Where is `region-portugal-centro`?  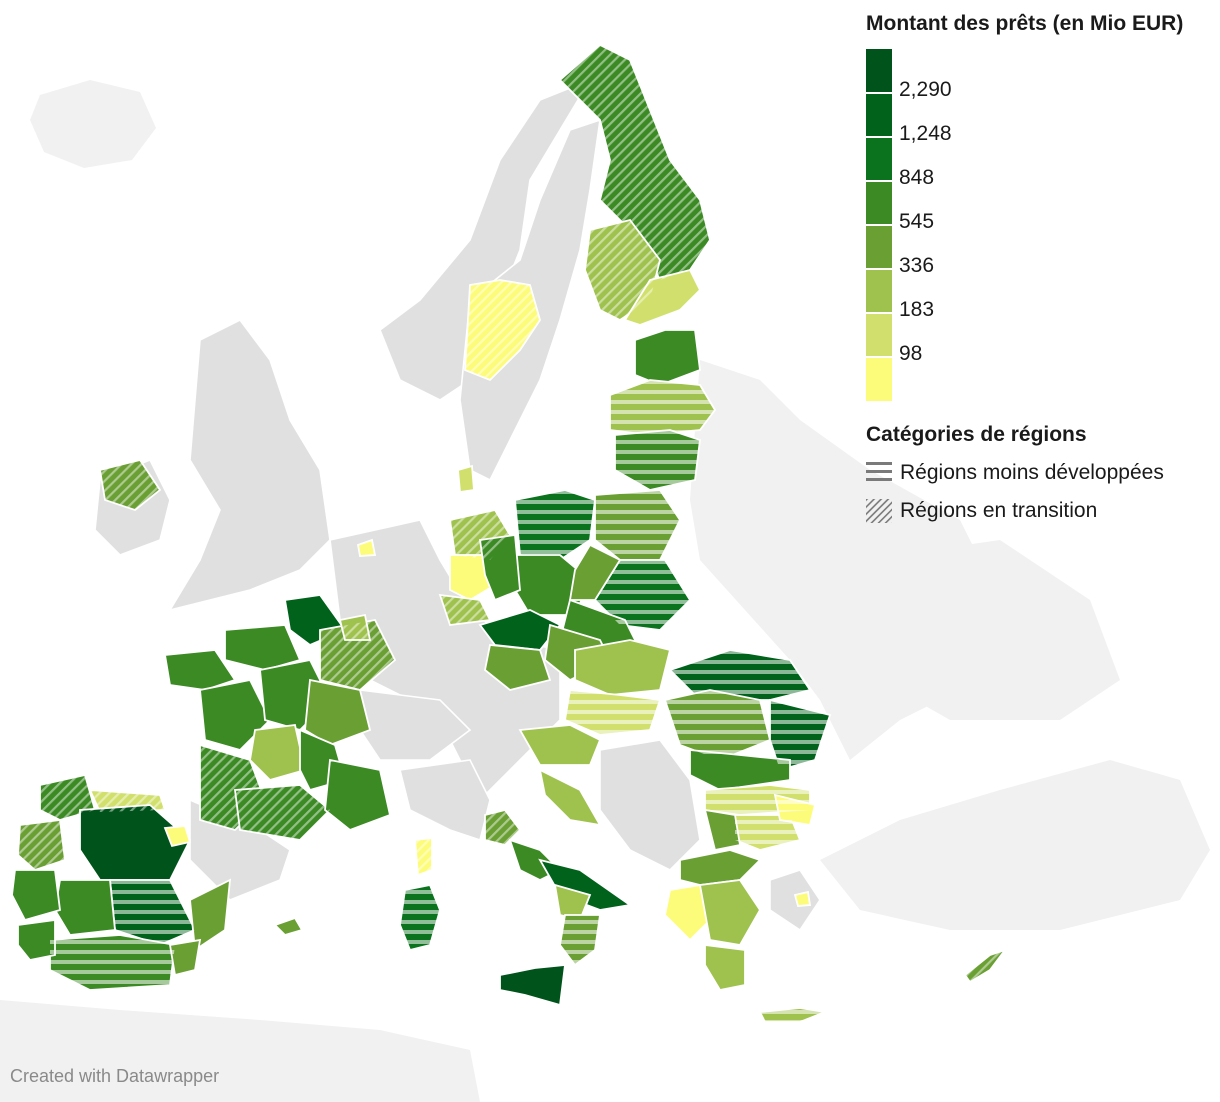 region-portugal-centro is located at coordinates (36, 895).